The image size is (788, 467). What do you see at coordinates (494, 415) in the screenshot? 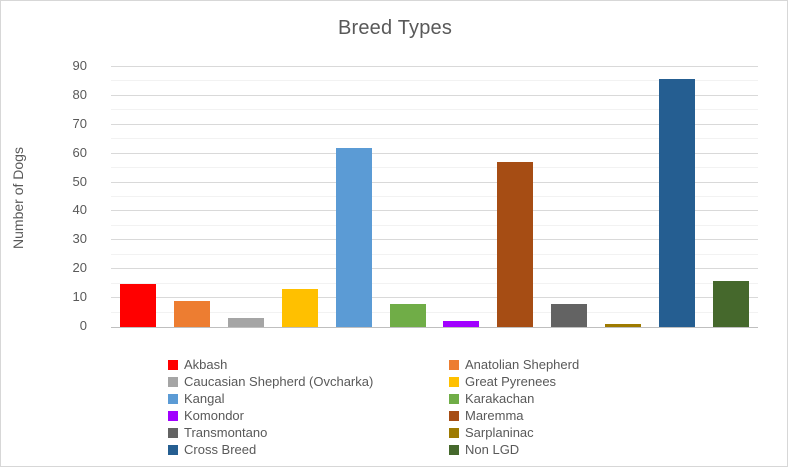
I see `legend-label: Maremma` at bounding box center [494, 415].